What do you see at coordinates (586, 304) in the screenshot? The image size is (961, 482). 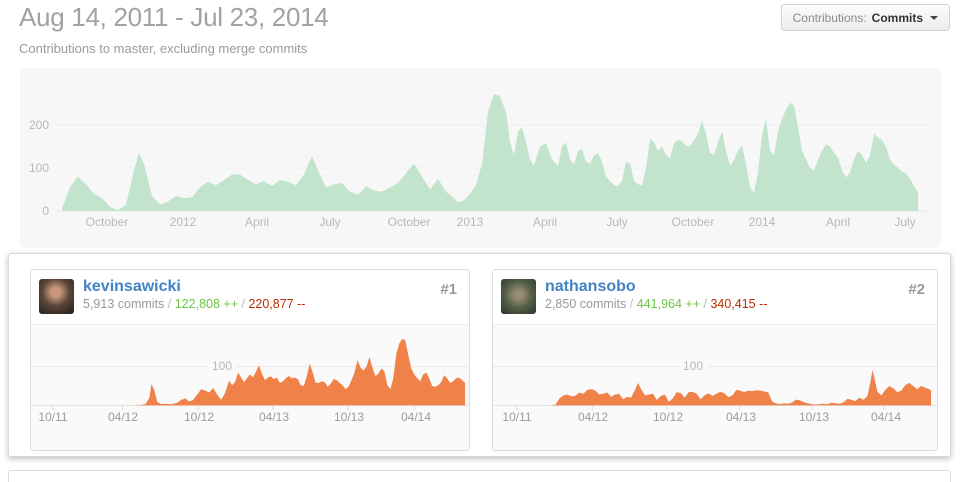 I see `commit-count: 2,850 commits` at bounding box center [586, 304].